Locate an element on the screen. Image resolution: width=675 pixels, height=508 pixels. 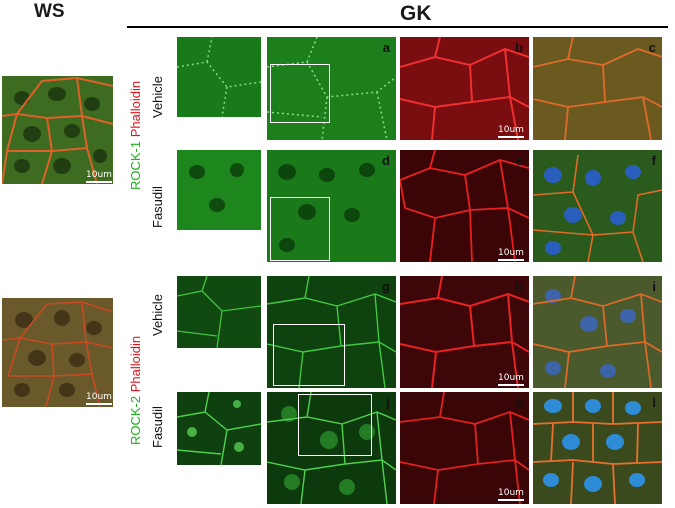
panel-i: i is located at coordinates (597, 332).